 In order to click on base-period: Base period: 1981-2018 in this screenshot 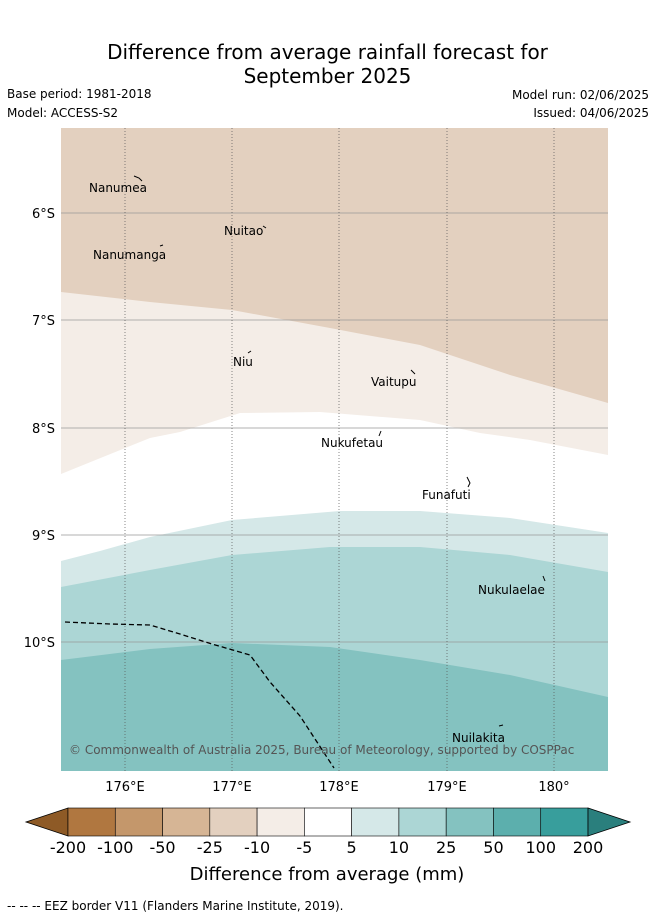, I will do `click(79, 94)`.